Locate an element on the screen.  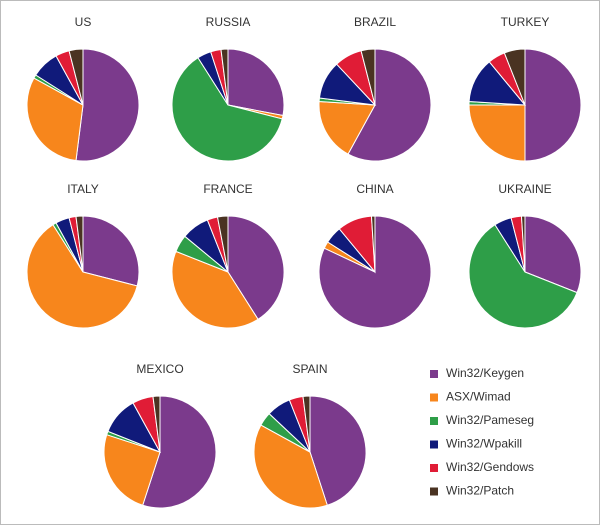
legend-label: Win32/Wpakill is located at coordinates (484, 444).